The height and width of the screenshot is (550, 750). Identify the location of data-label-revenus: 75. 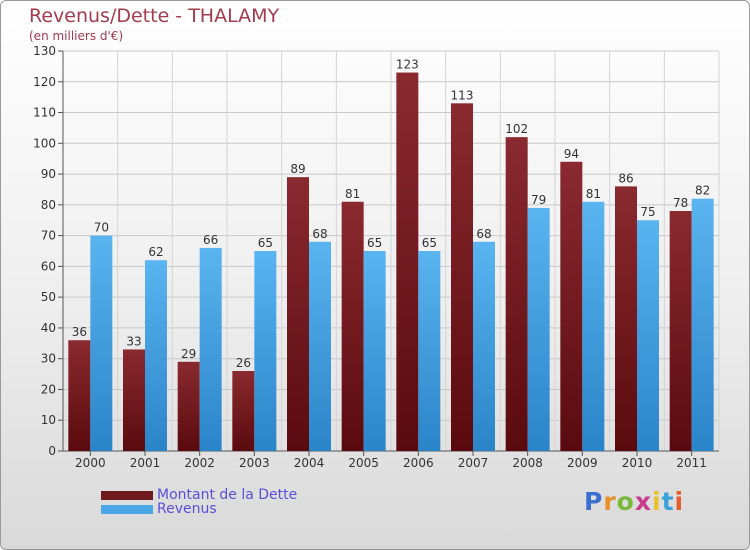
(647, 212).